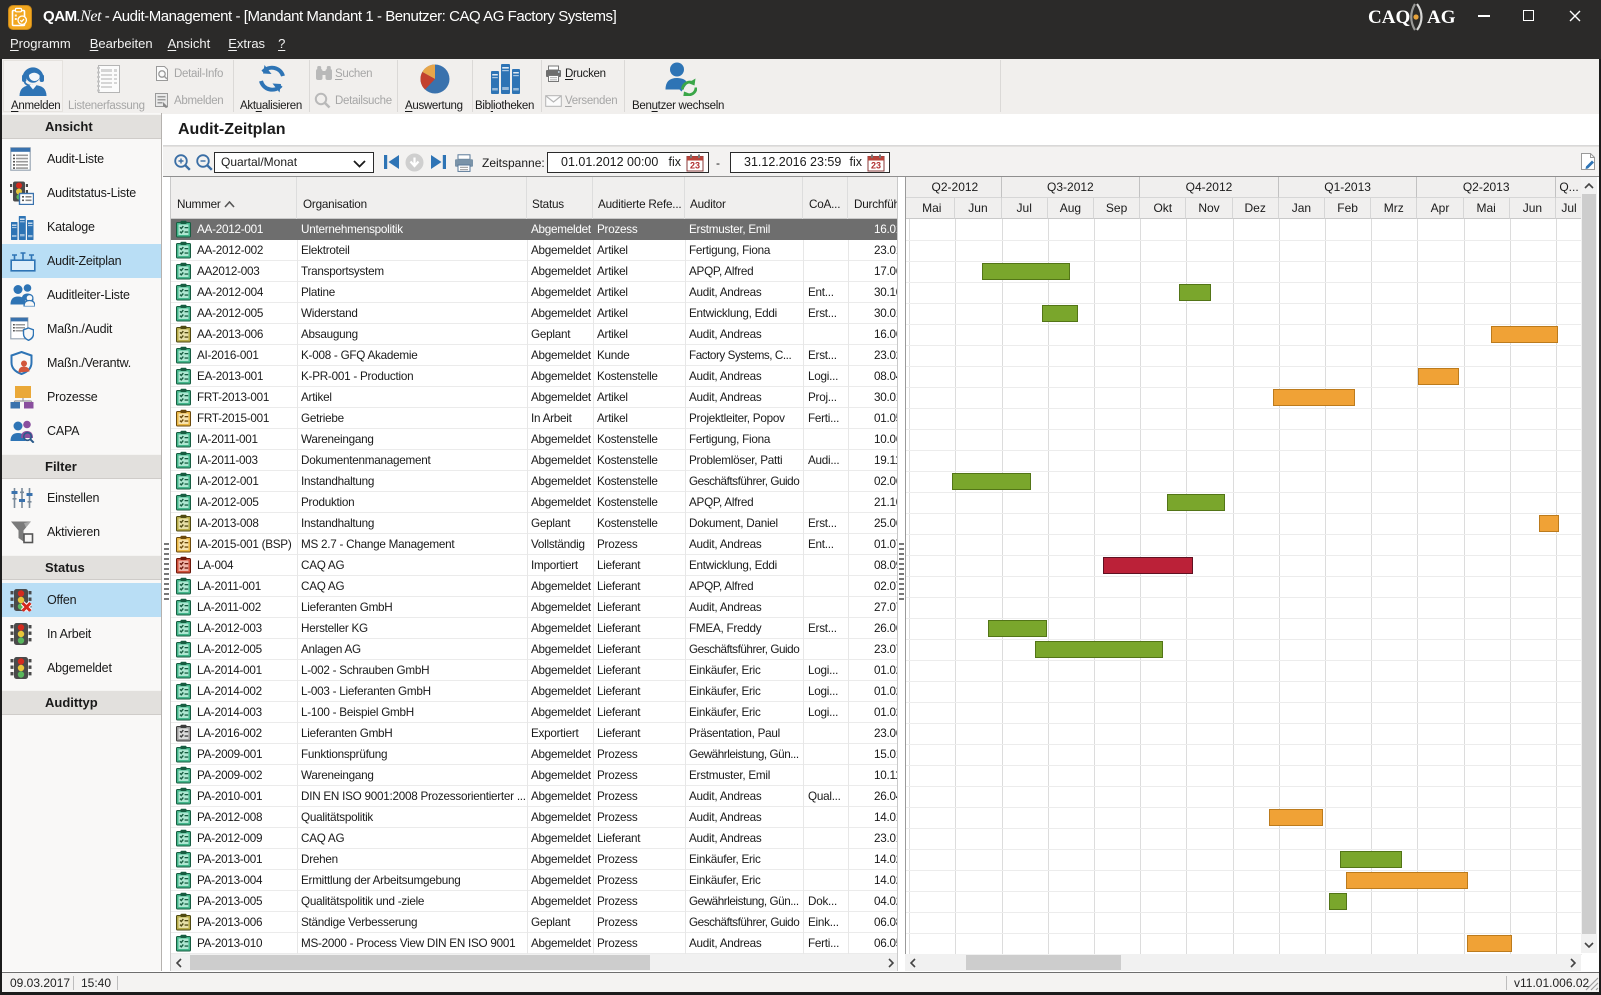 This screenshot has width=1601, height=995. What do you see at coordinates (1441, 17) in the screenshot?
I see `svg-text: AG` at bounding box center [1441, 17].